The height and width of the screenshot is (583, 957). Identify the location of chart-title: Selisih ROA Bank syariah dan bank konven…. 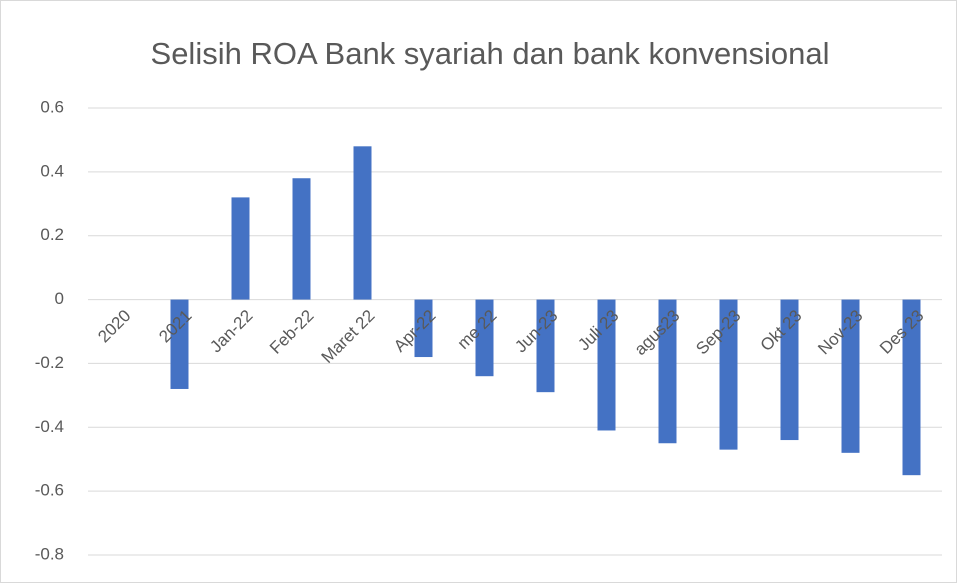
(490, 53).